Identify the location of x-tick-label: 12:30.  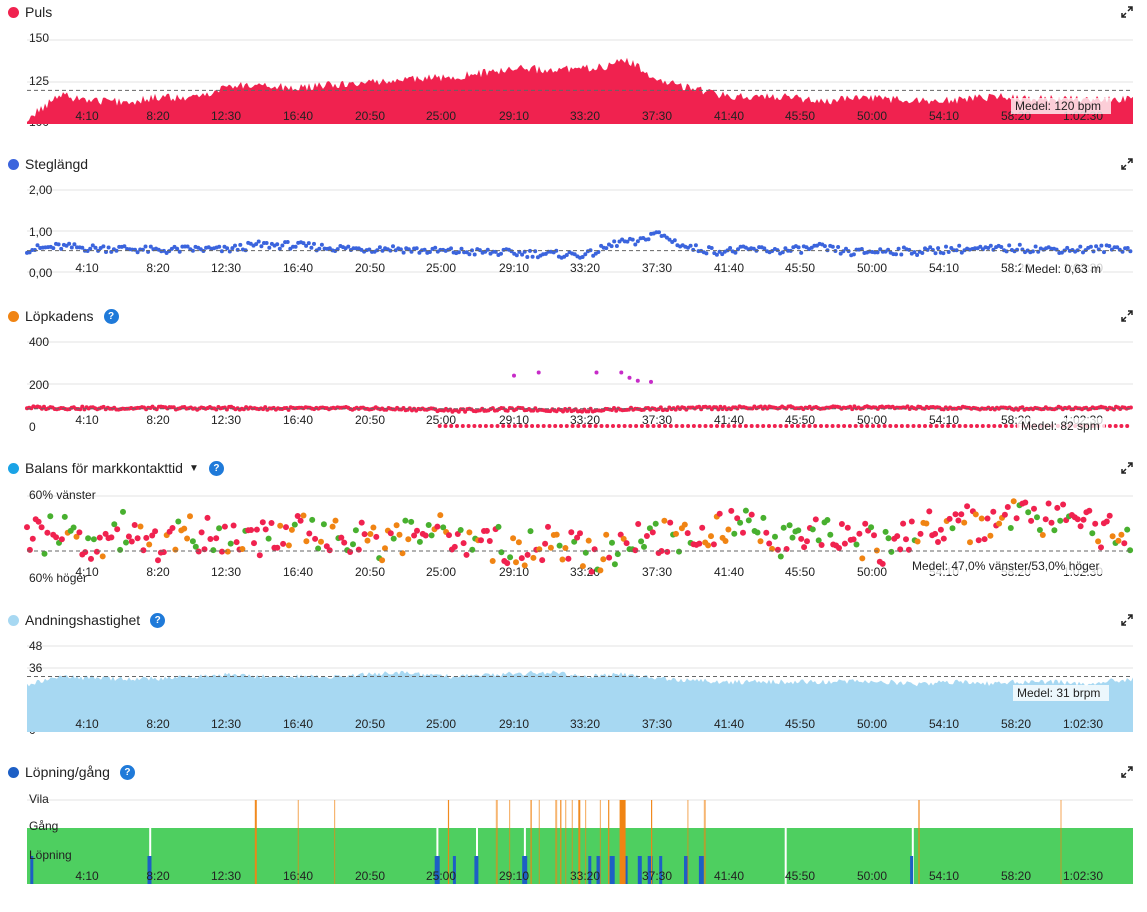
(226, 572).